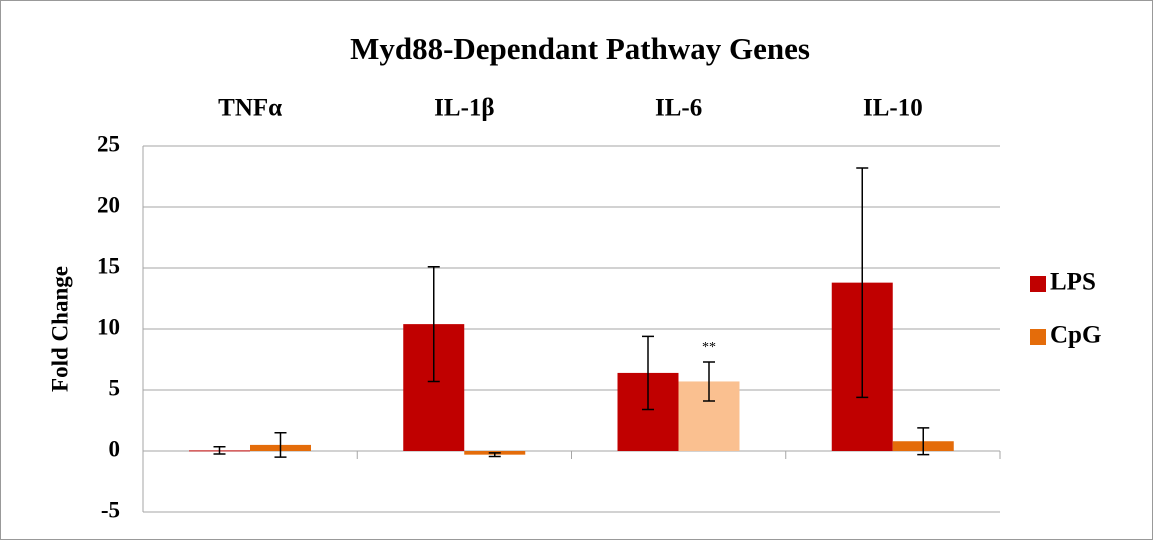 The width and height of the screenshot is (1153, 540). What do you see at coordinates (1075, 335) in the screenshot?
I see `legend-label: CpG` at bounding box center [1075, 335].